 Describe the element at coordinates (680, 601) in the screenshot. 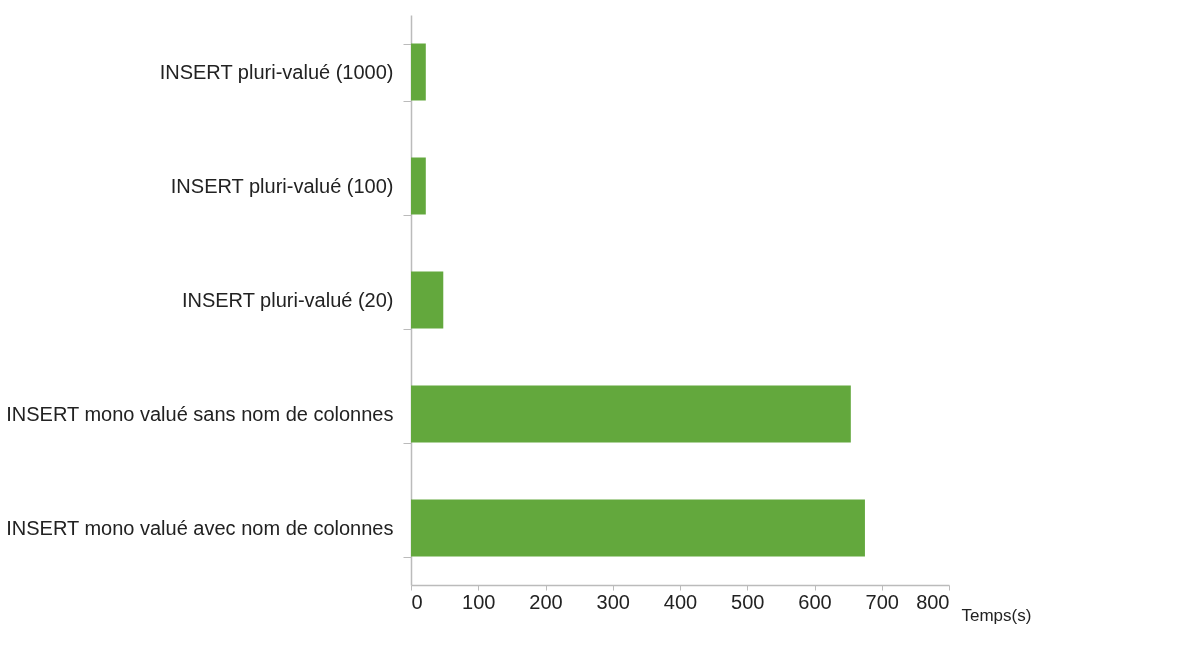

I see `x-tick-label: 400` at that location.